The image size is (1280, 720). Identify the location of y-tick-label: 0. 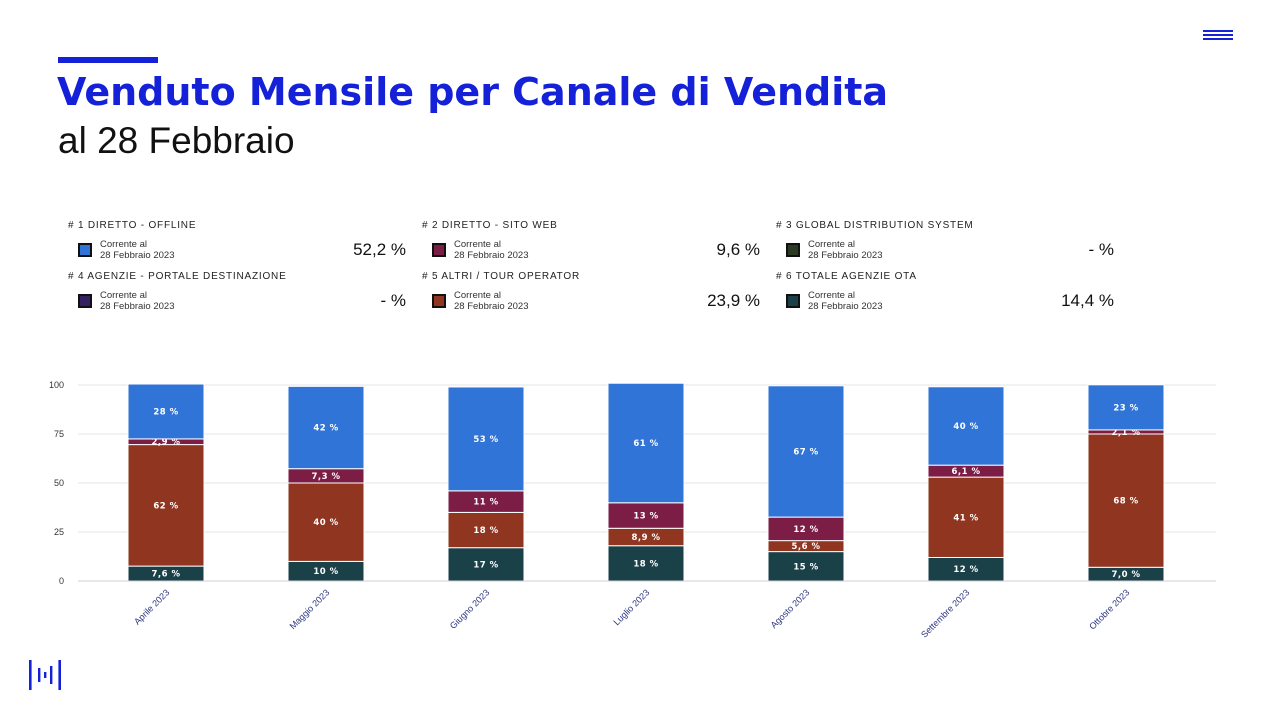
(61, 581).